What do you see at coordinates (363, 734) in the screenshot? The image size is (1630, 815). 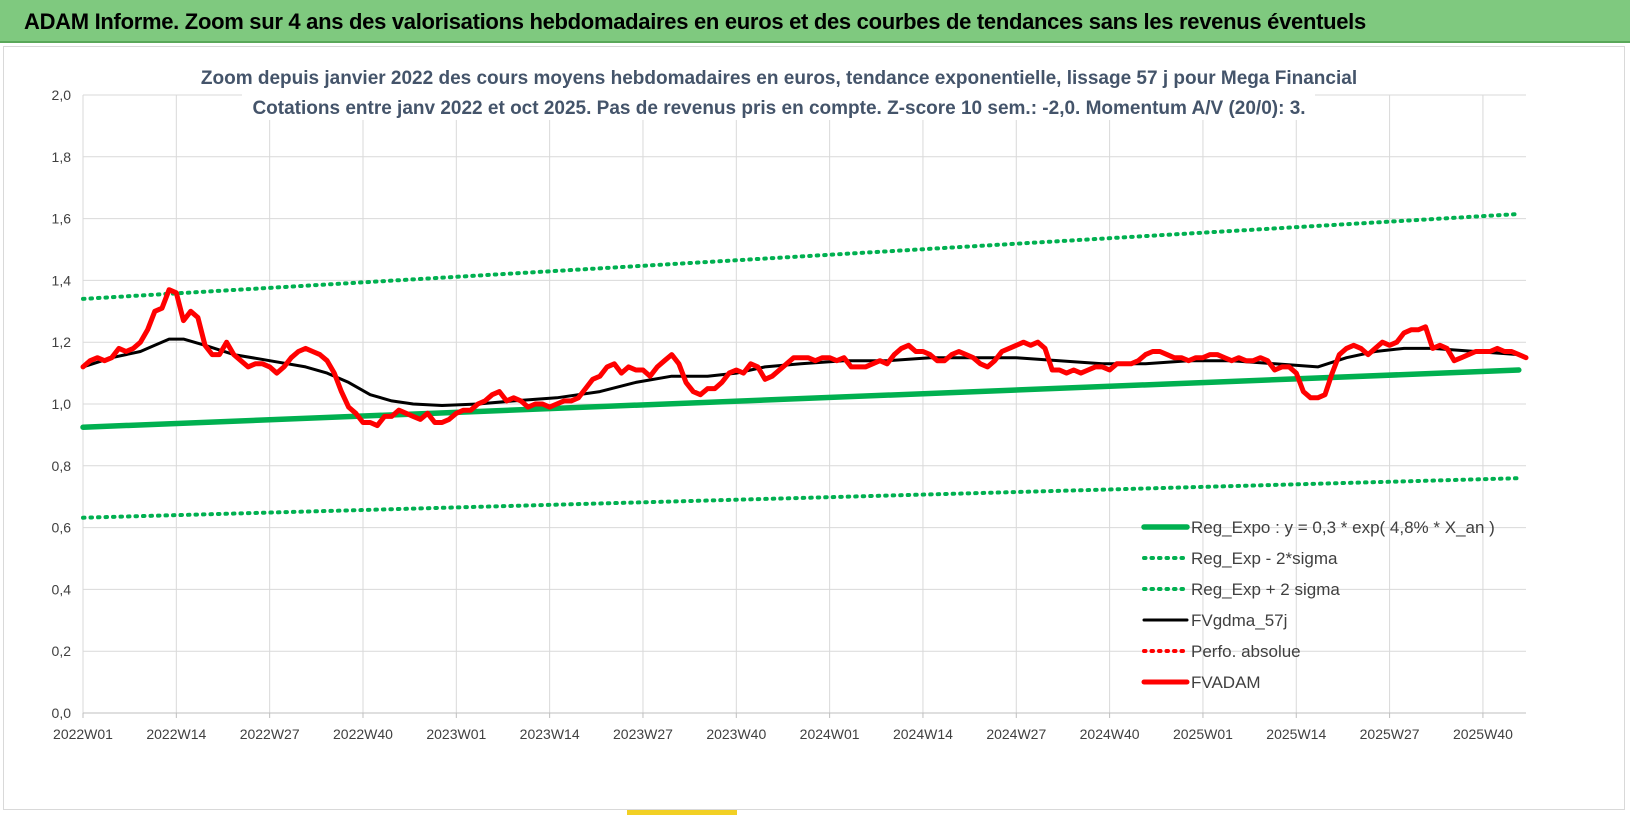 I see `x-tick-label: 2022W40` at bounding box center [363, 734].